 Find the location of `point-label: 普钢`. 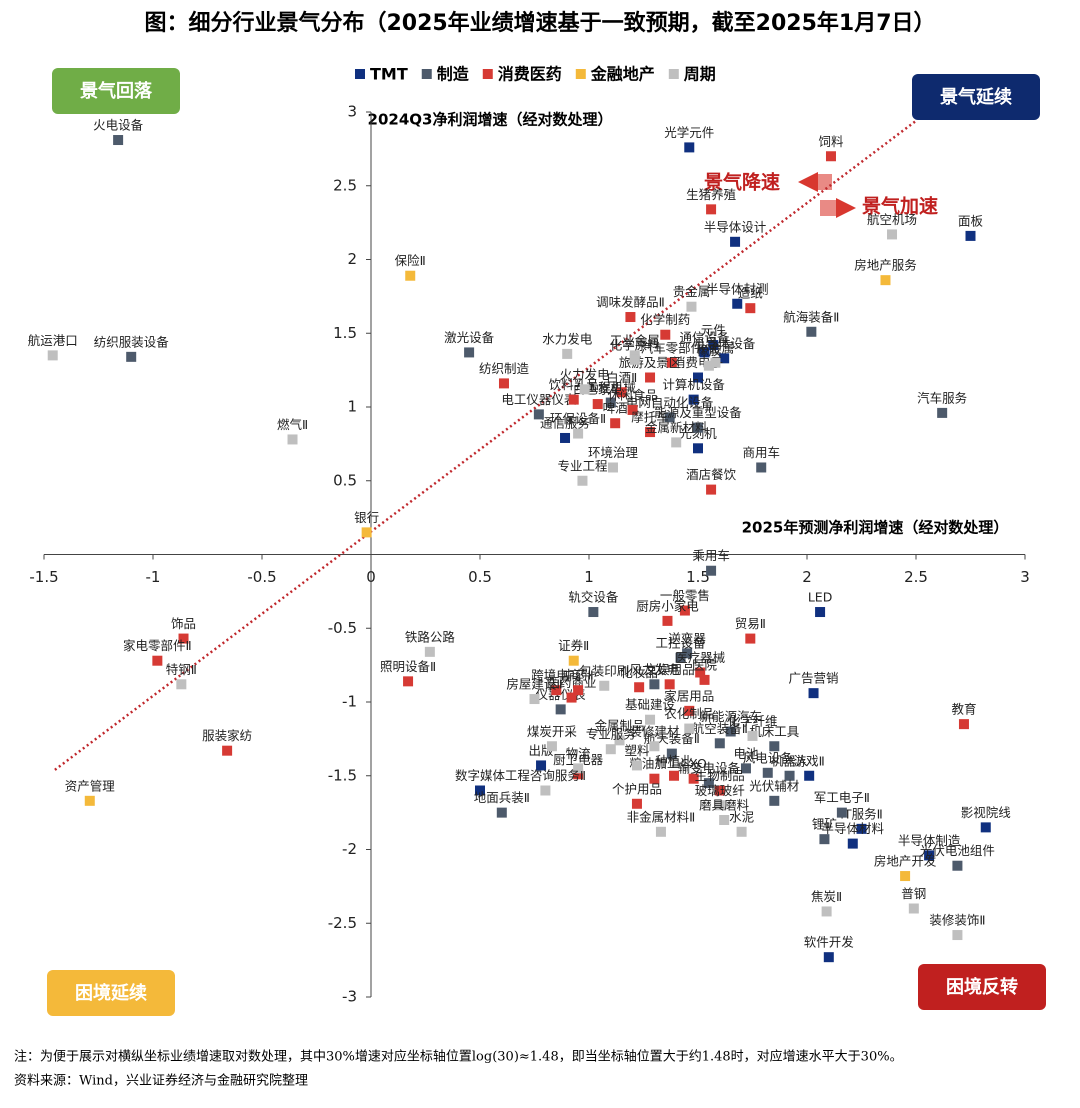

point-label: 普钢 is located at coordinates (913, 893).